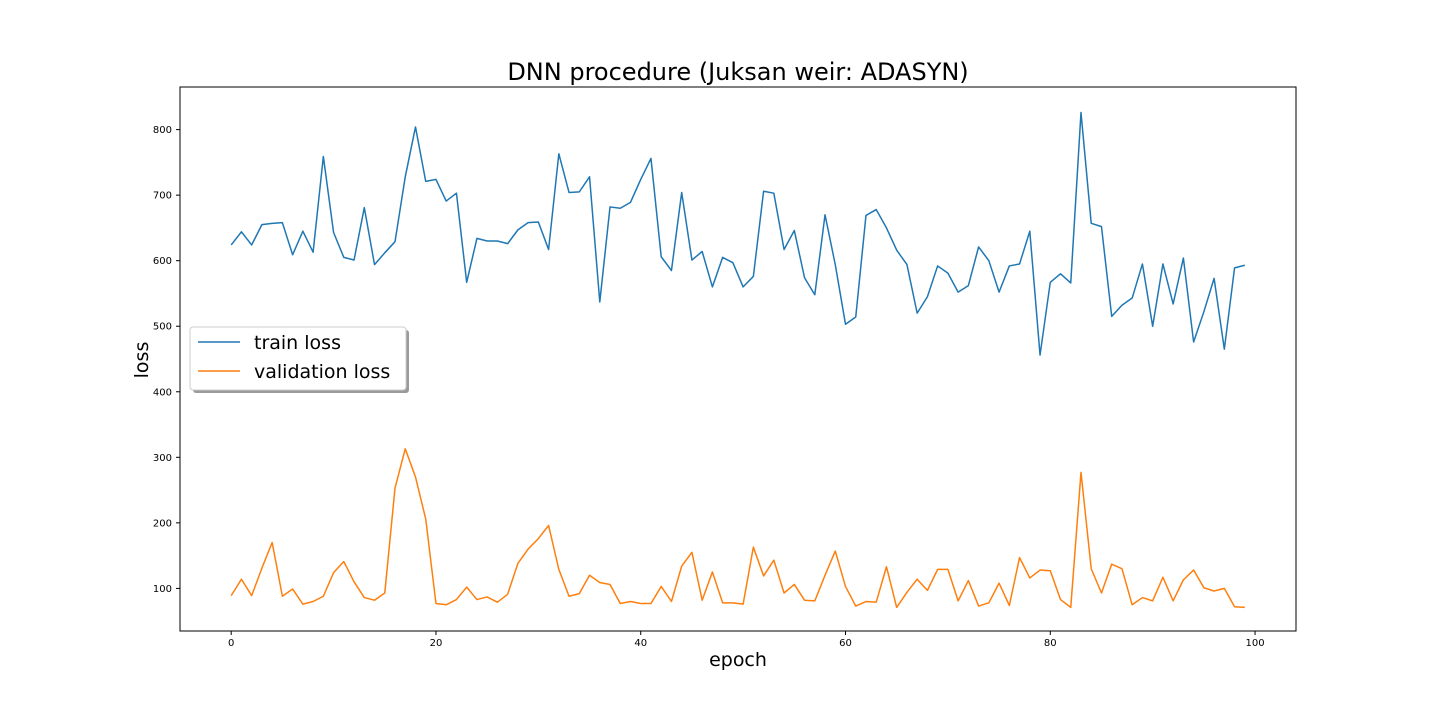 This screenshot has width=1440, height=720. I want to click on y-tick-label: 600, so click(162, 261).